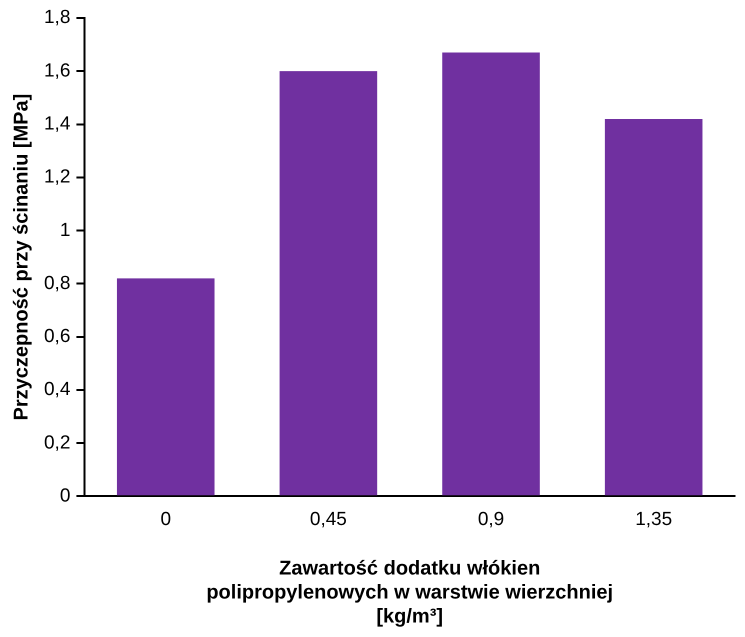  Describe the element at coordinates (57, 283) in the screenshot. I see `y-tick-label: 0,8` at that location.